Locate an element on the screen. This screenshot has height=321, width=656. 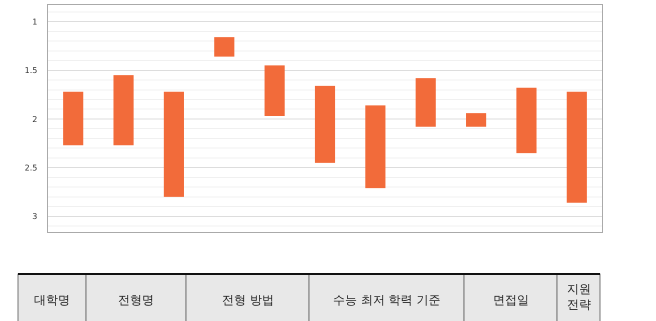
y-tick-label: 2.5 is located at coordinates (31, 168).